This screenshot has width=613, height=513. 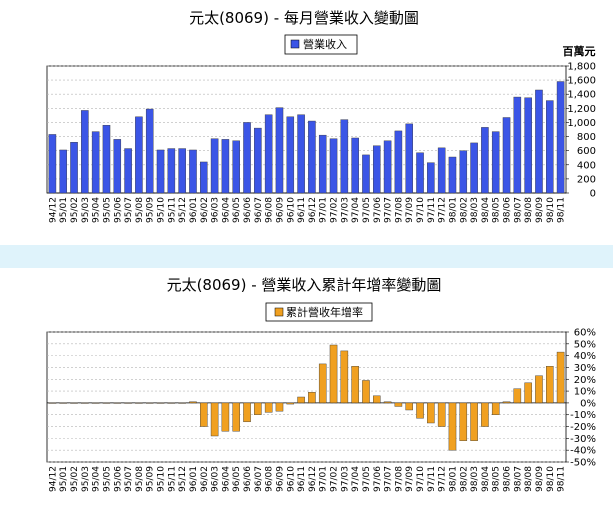 I want to click on x-tick-label: 98/07, so click(x=518, y=210).